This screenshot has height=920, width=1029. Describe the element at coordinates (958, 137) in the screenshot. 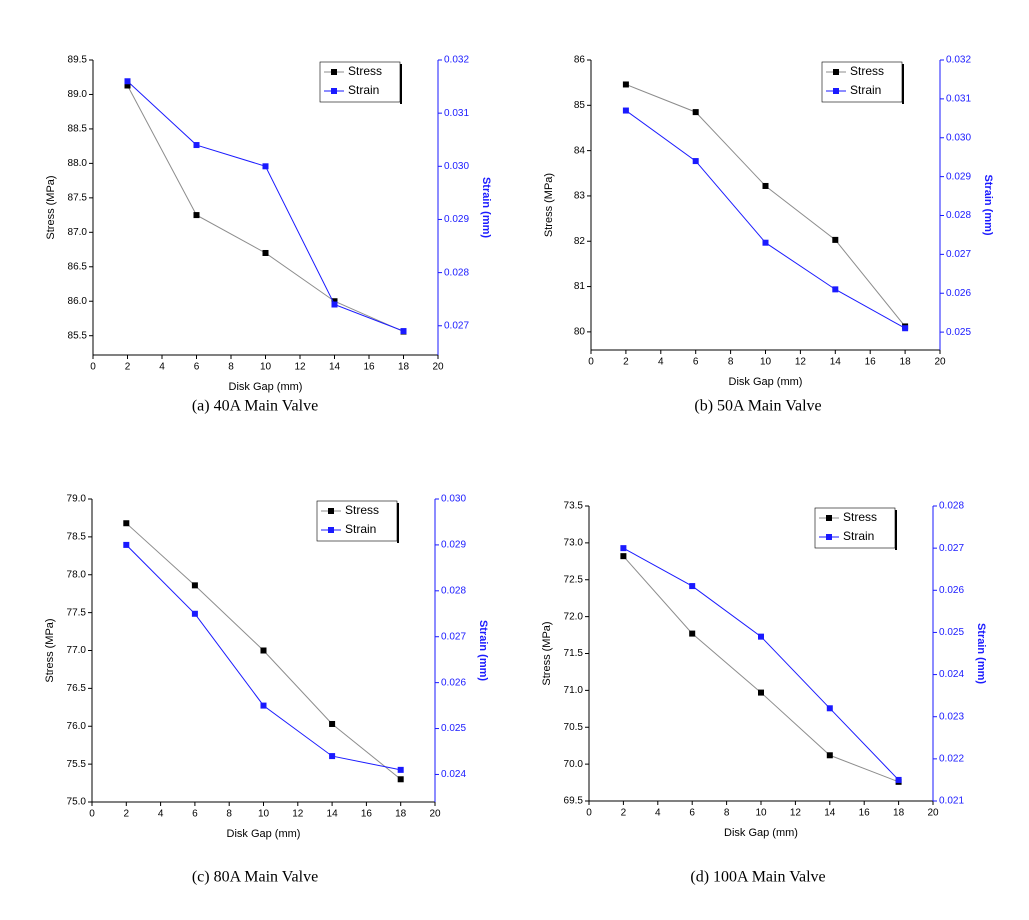

I see `y2-tick-label: 0.030` at that location.